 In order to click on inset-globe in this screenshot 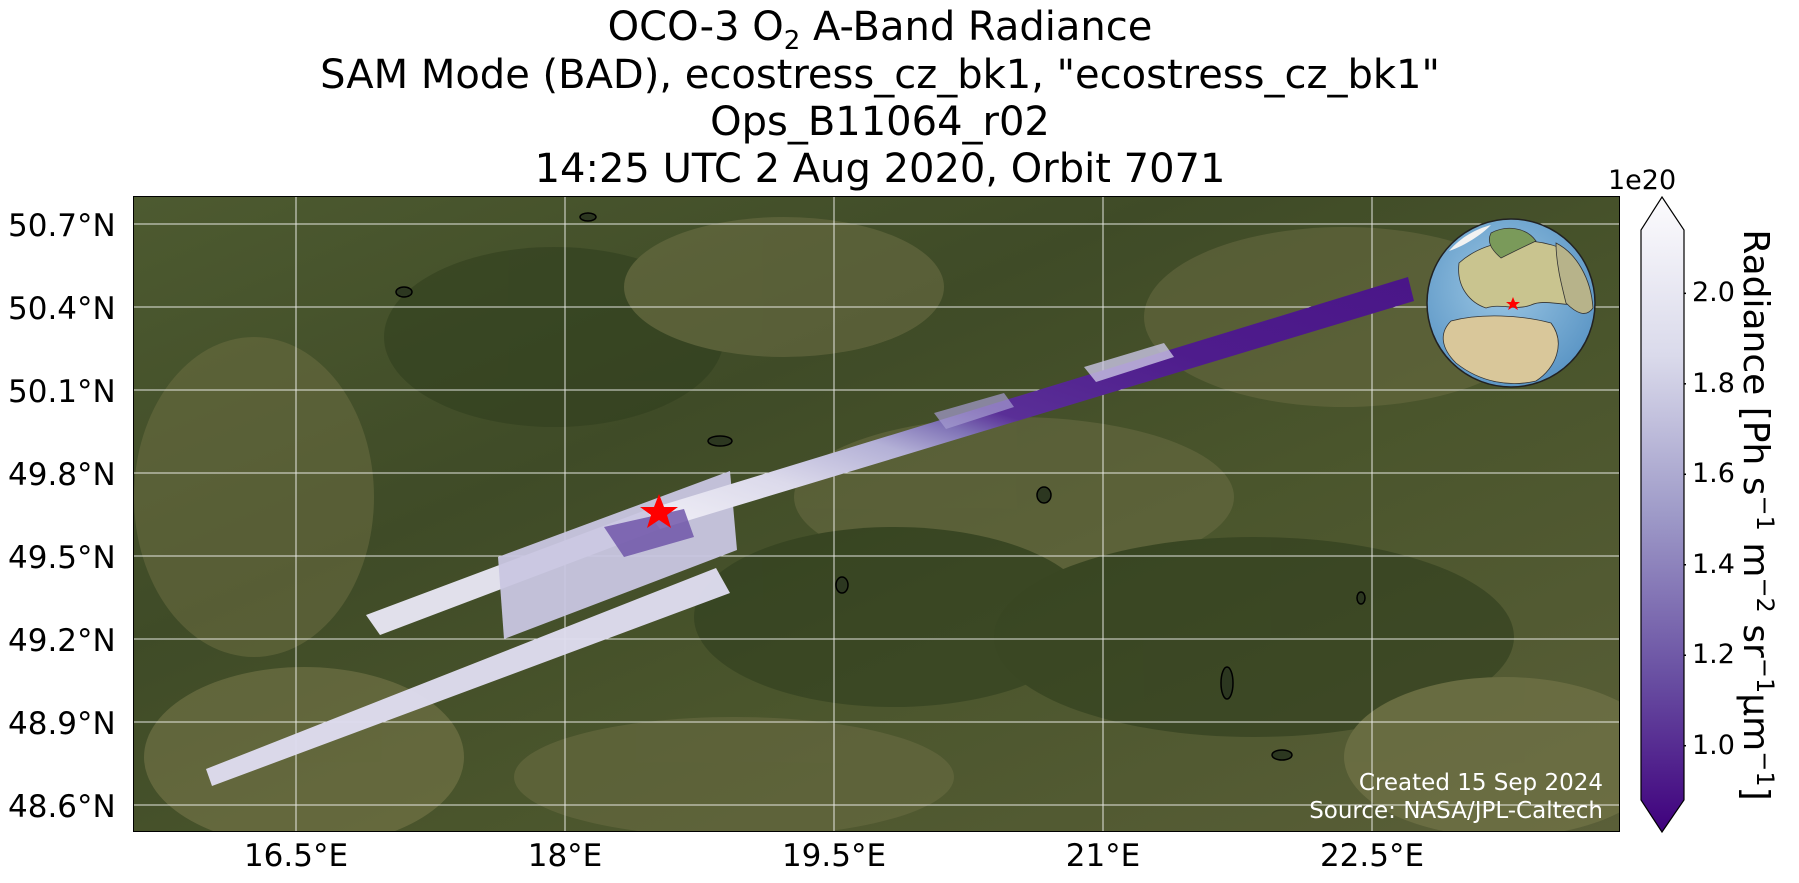, I will do `click(1511, 303)`.